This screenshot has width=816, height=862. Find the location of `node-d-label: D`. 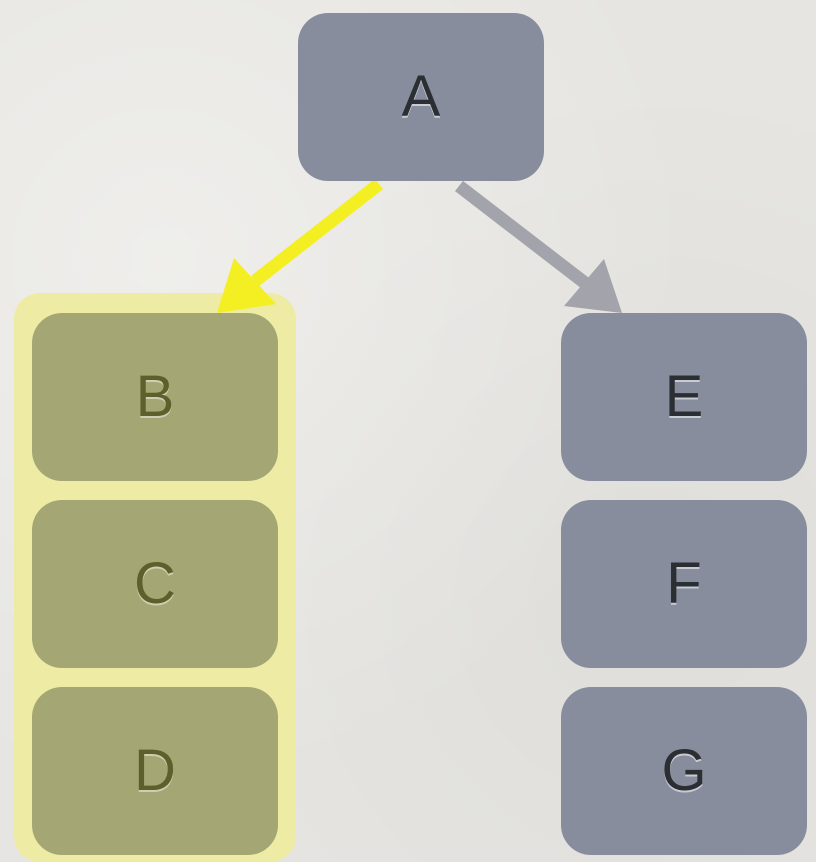

node-d-label: D is located at coordinates (155, 770).